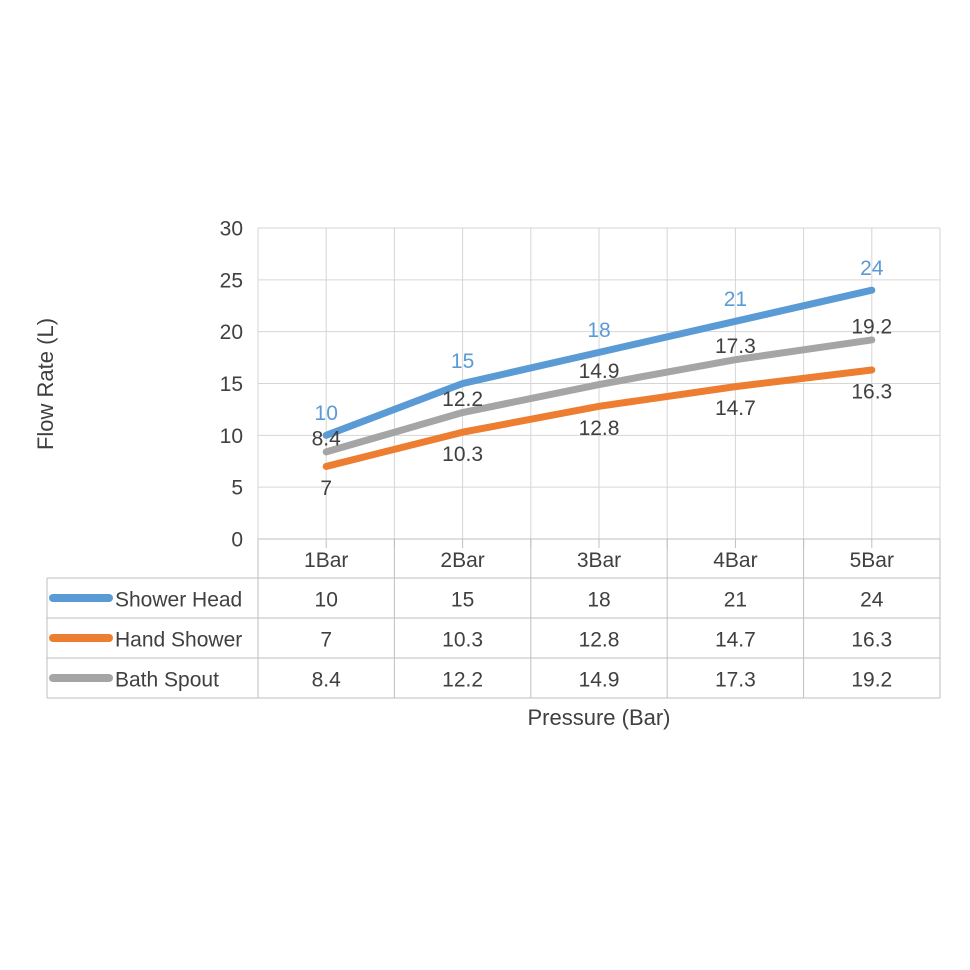 This screenshot has width=970, height=970. I want to click on data-label-shower-head: 24, so click(872, 268).